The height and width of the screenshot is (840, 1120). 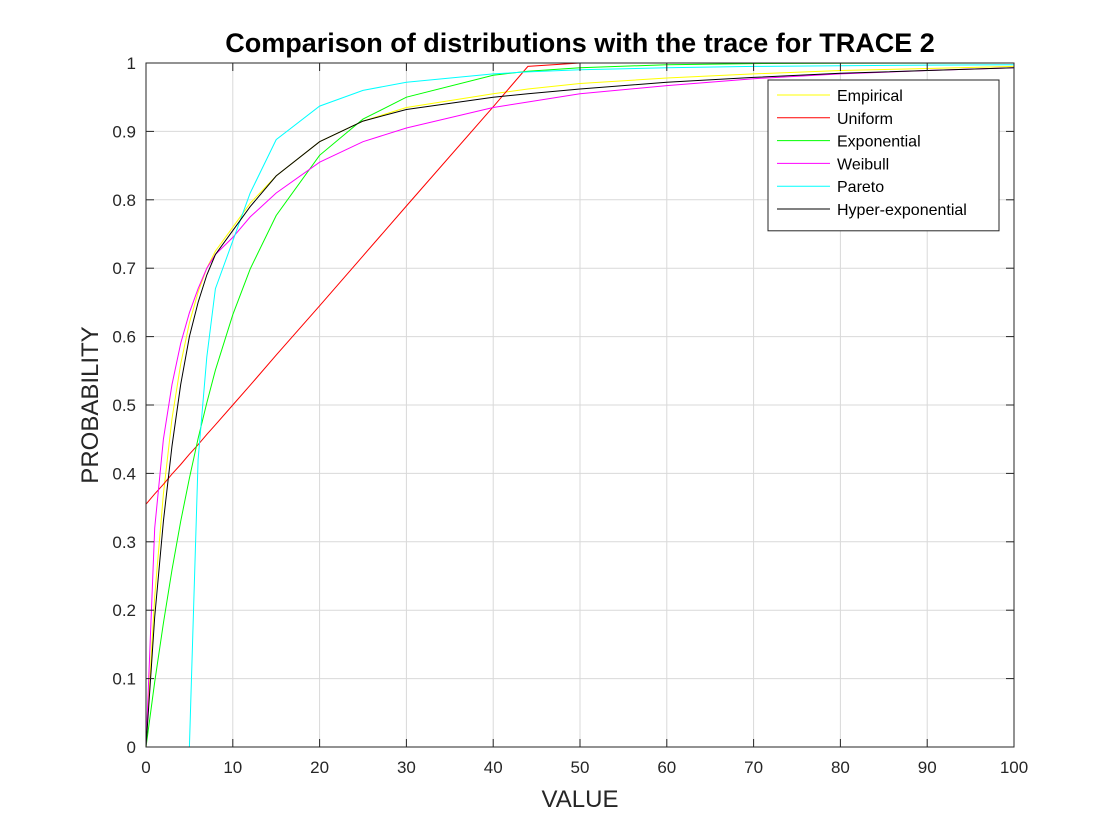 What do you see at coordinates (753, 767) in the screenshot?
I see `x-tick-label: 70` at bounding box center [753, 767].